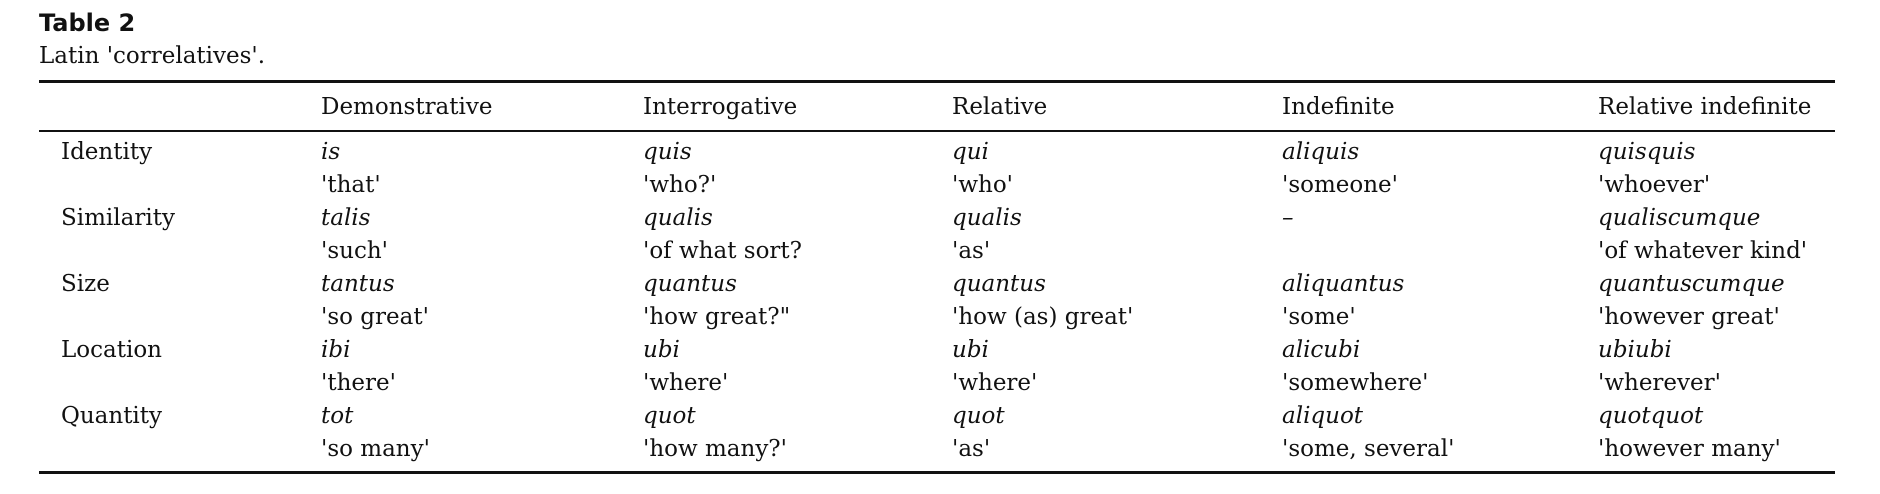  Describe the element at coordinates (717, 317) in the screenshot. I see `gloss: 'how great?"` at that location.